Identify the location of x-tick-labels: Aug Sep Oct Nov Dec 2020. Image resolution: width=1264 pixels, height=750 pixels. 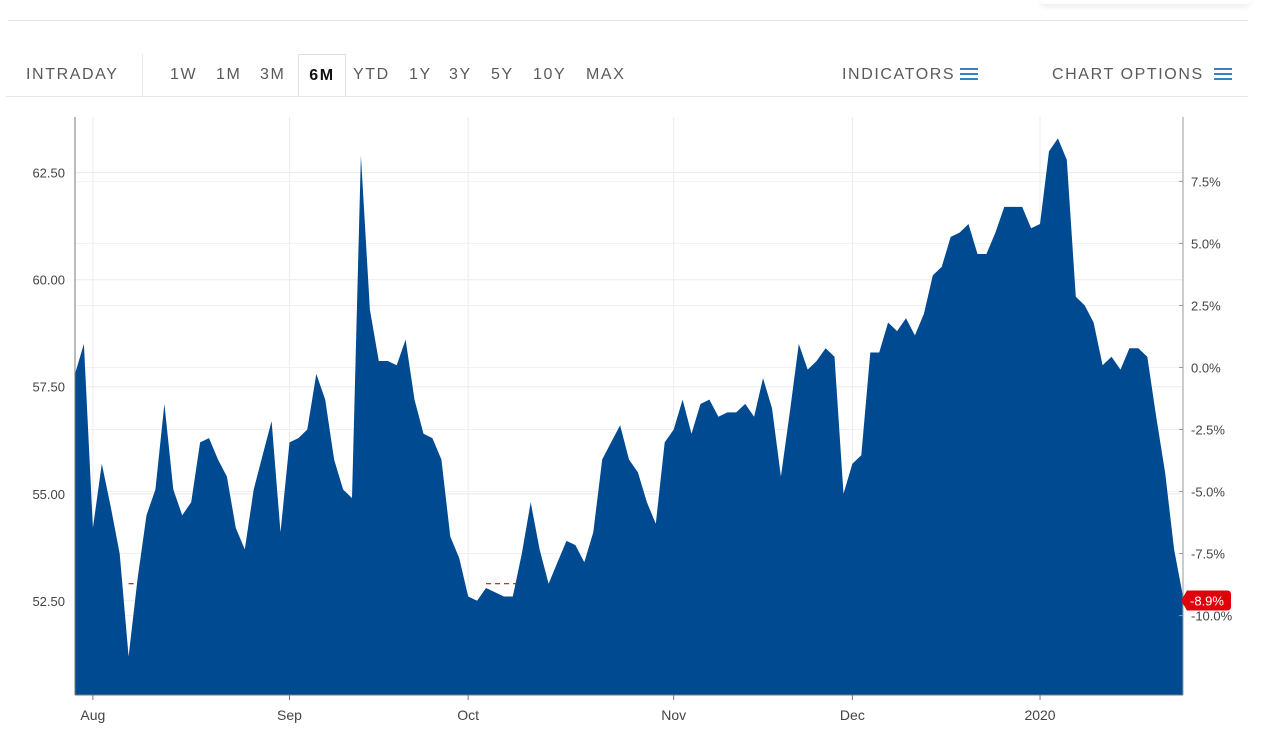
(568, 709).